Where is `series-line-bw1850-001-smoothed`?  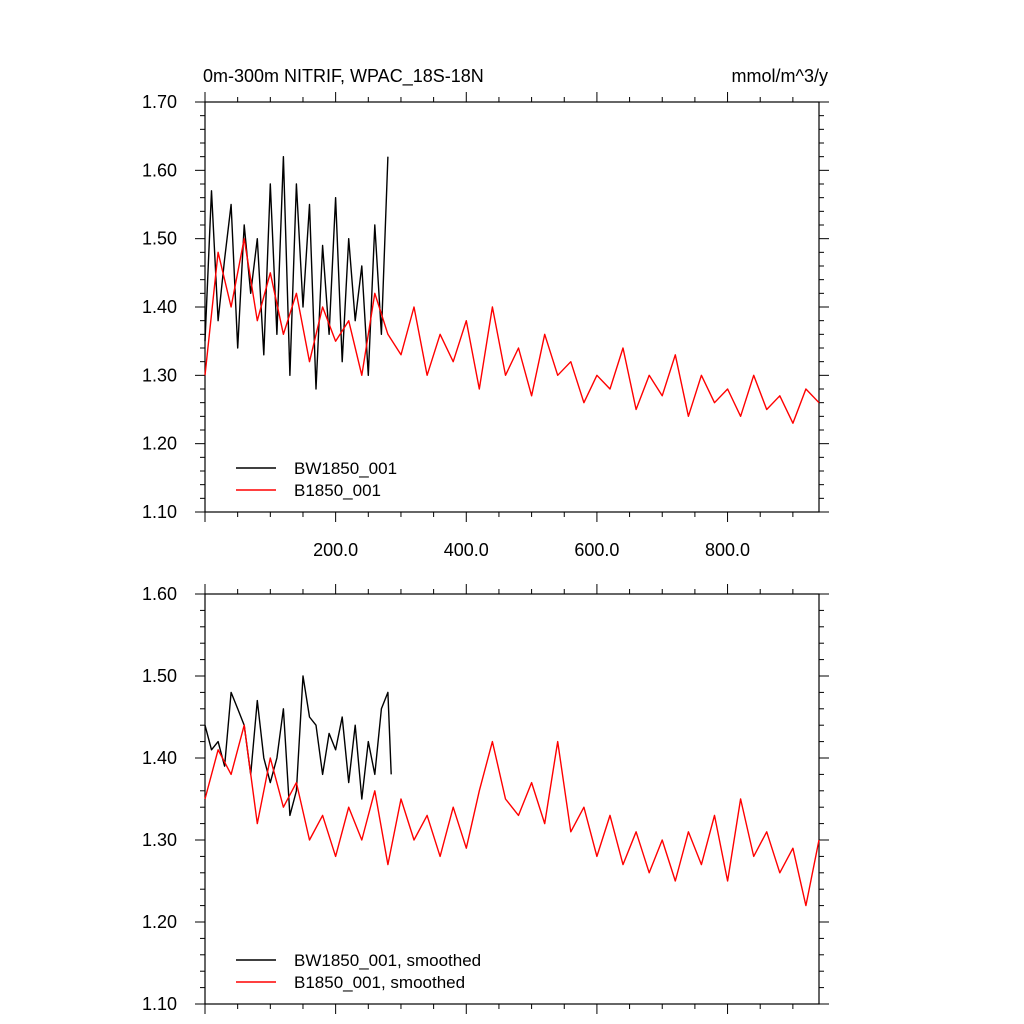
series-line-bw1850-001-smoothed is located at coordinates (298, 746).